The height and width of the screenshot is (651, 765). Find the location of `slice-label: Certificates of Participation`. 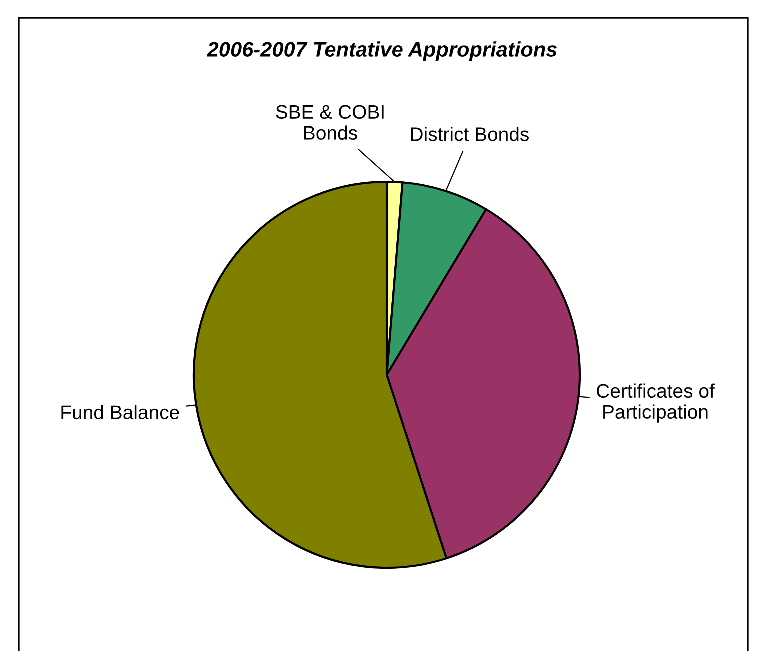

slice-label: Certificates of Participation is located at coordinates (656, 403).